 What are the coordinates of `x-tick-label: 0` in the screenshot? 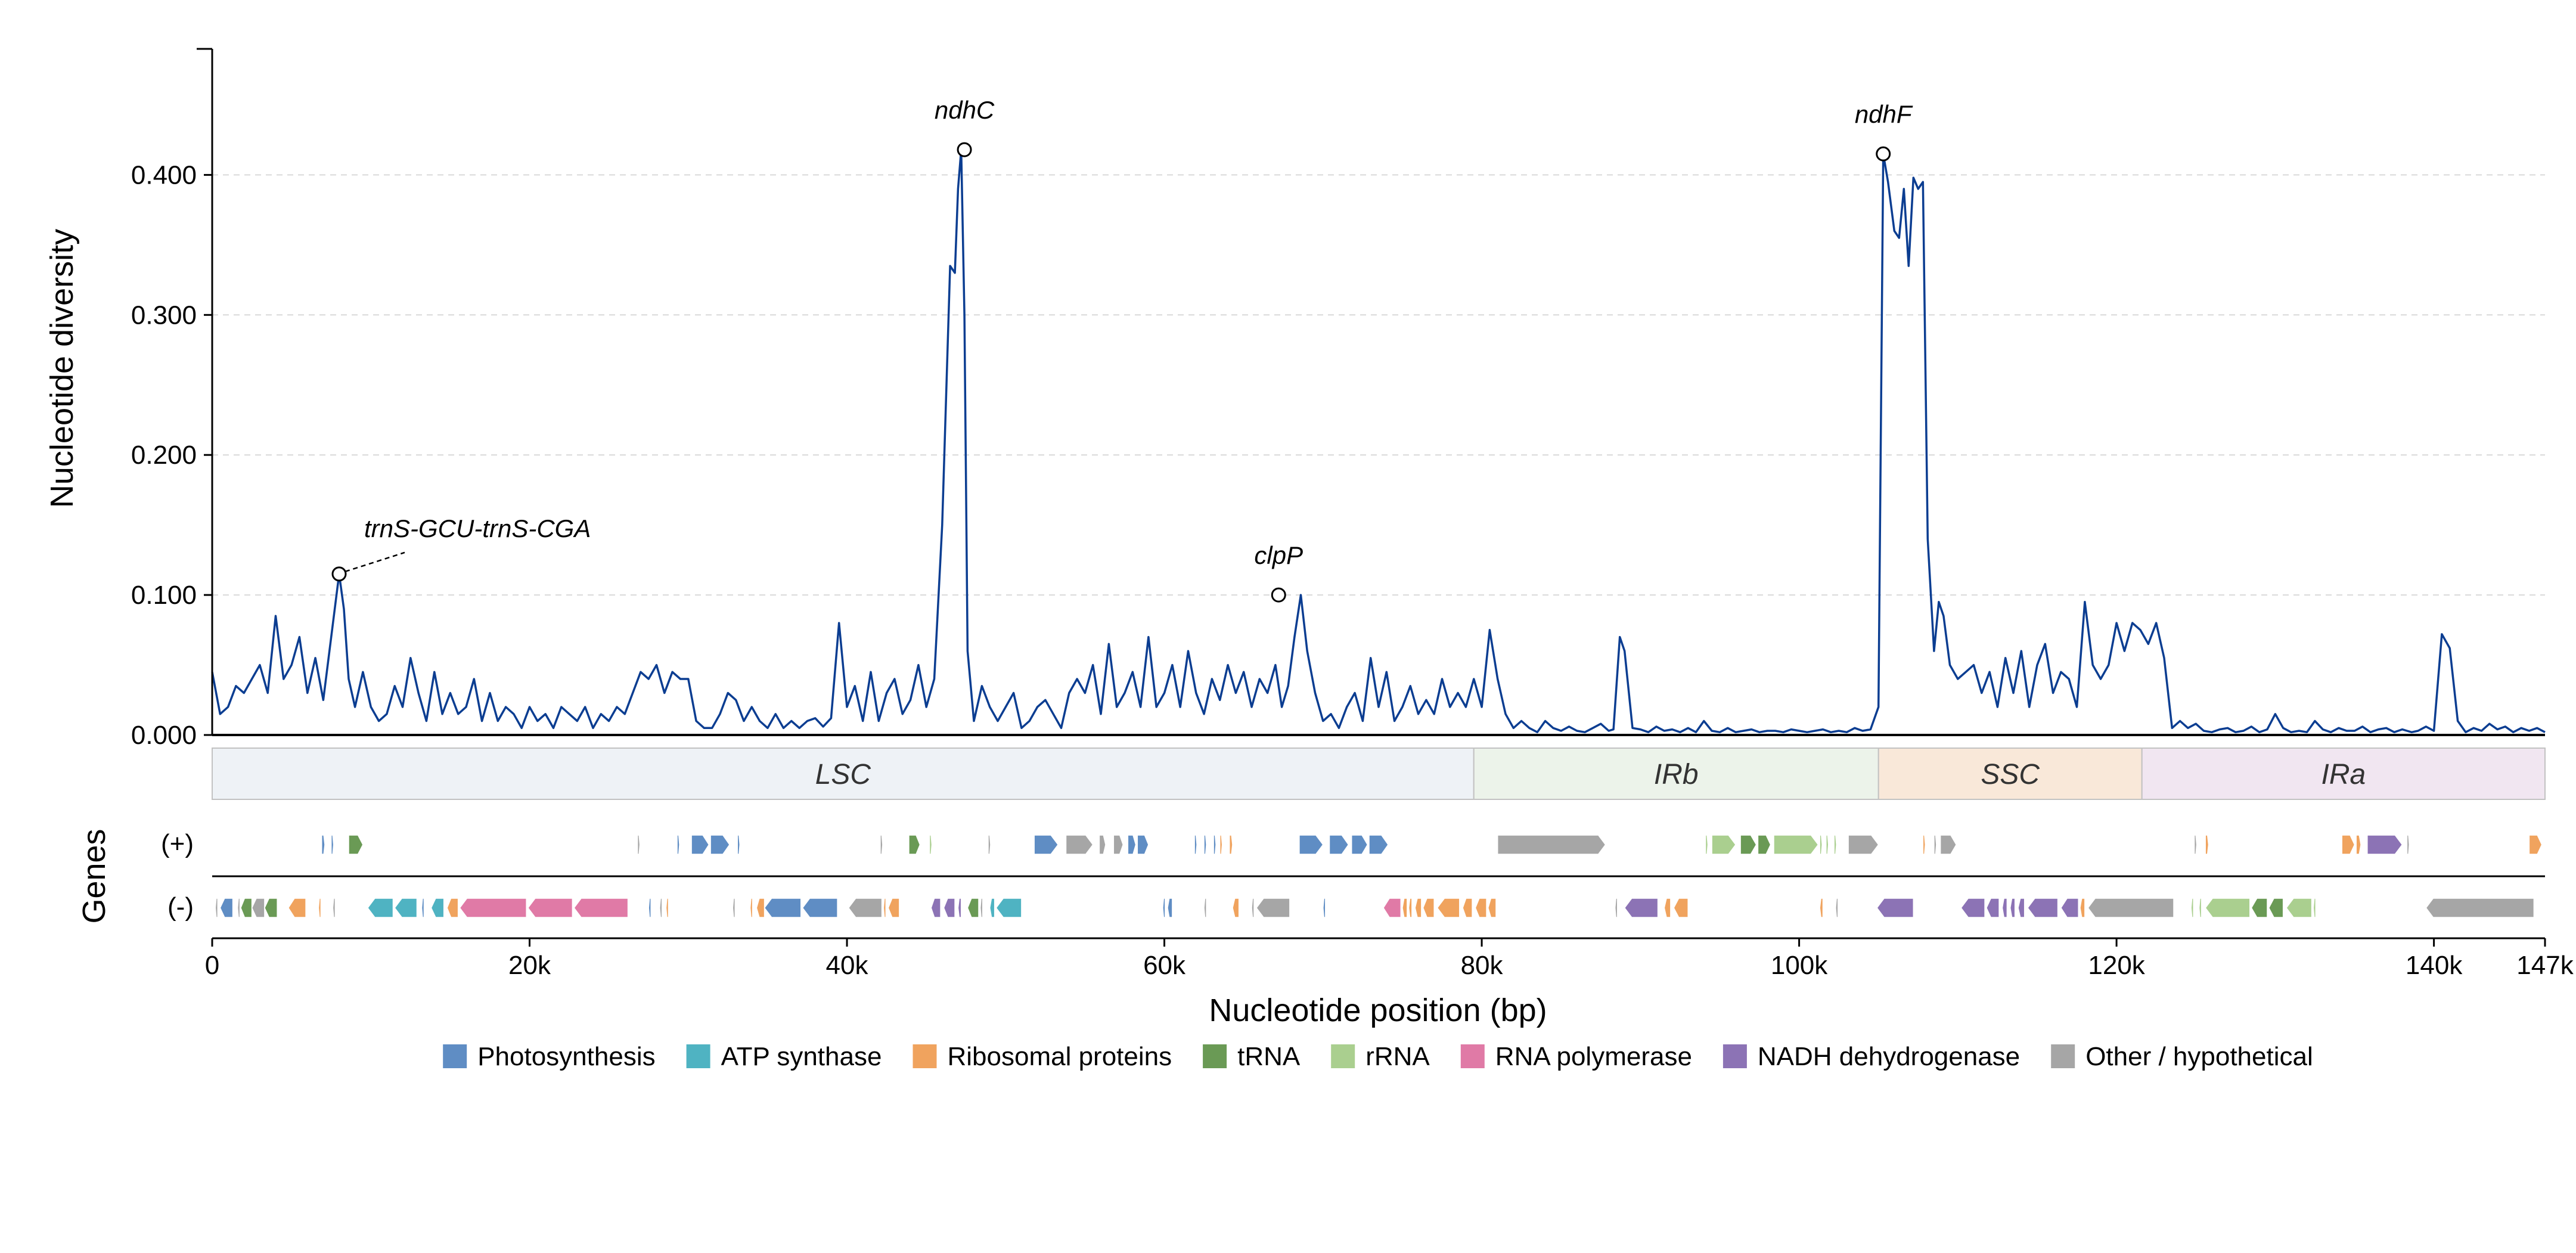 It's located at (212, 965).